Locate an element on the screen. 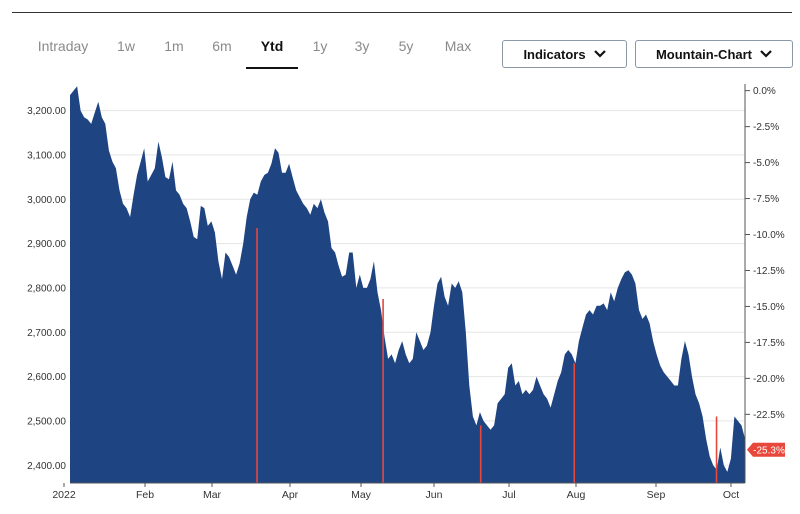 This screenshot has width=800, height=514. indicators-dropdown: Indicators is located at coordinates (564, 54).